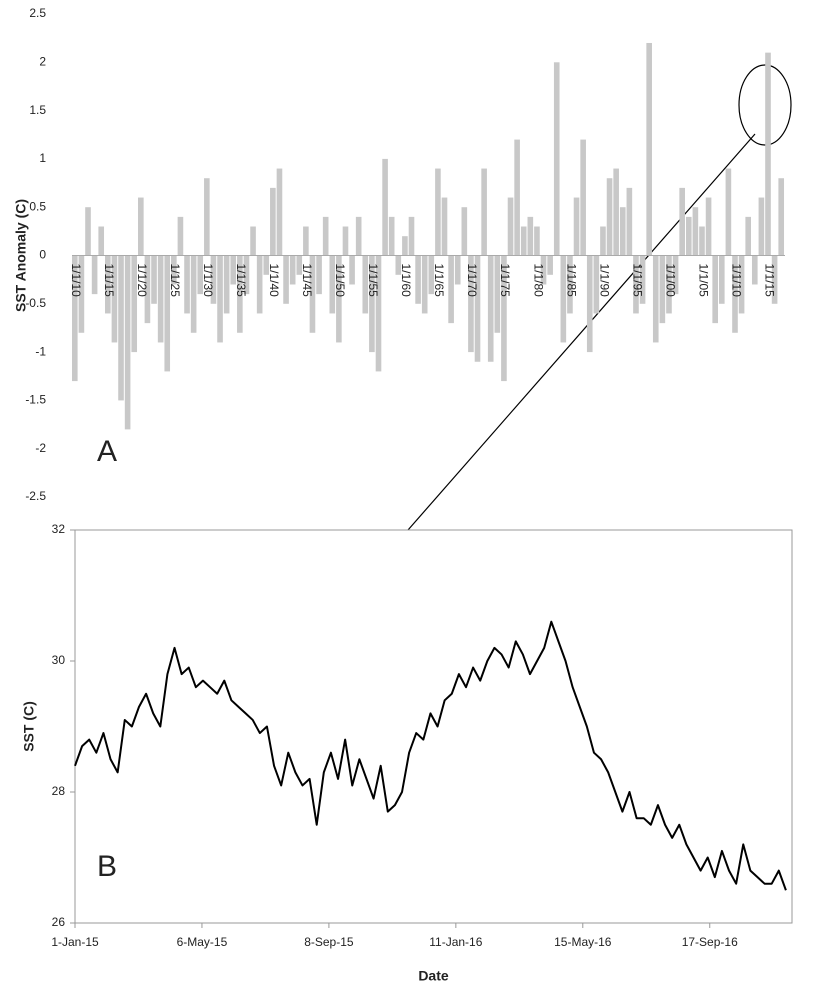 Image resolution: width=825 pixels, height=999 pixels. I want to click on highlight-circle, so click(765, 105).